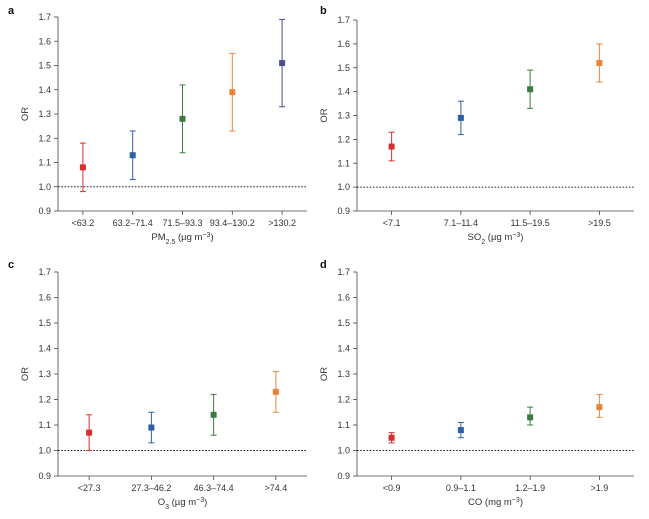  What do you see at coordinates (495, 503) in the screenshot?
I see `x-axis-label: CO (mg m−3)` at bounding box center [495, 503].